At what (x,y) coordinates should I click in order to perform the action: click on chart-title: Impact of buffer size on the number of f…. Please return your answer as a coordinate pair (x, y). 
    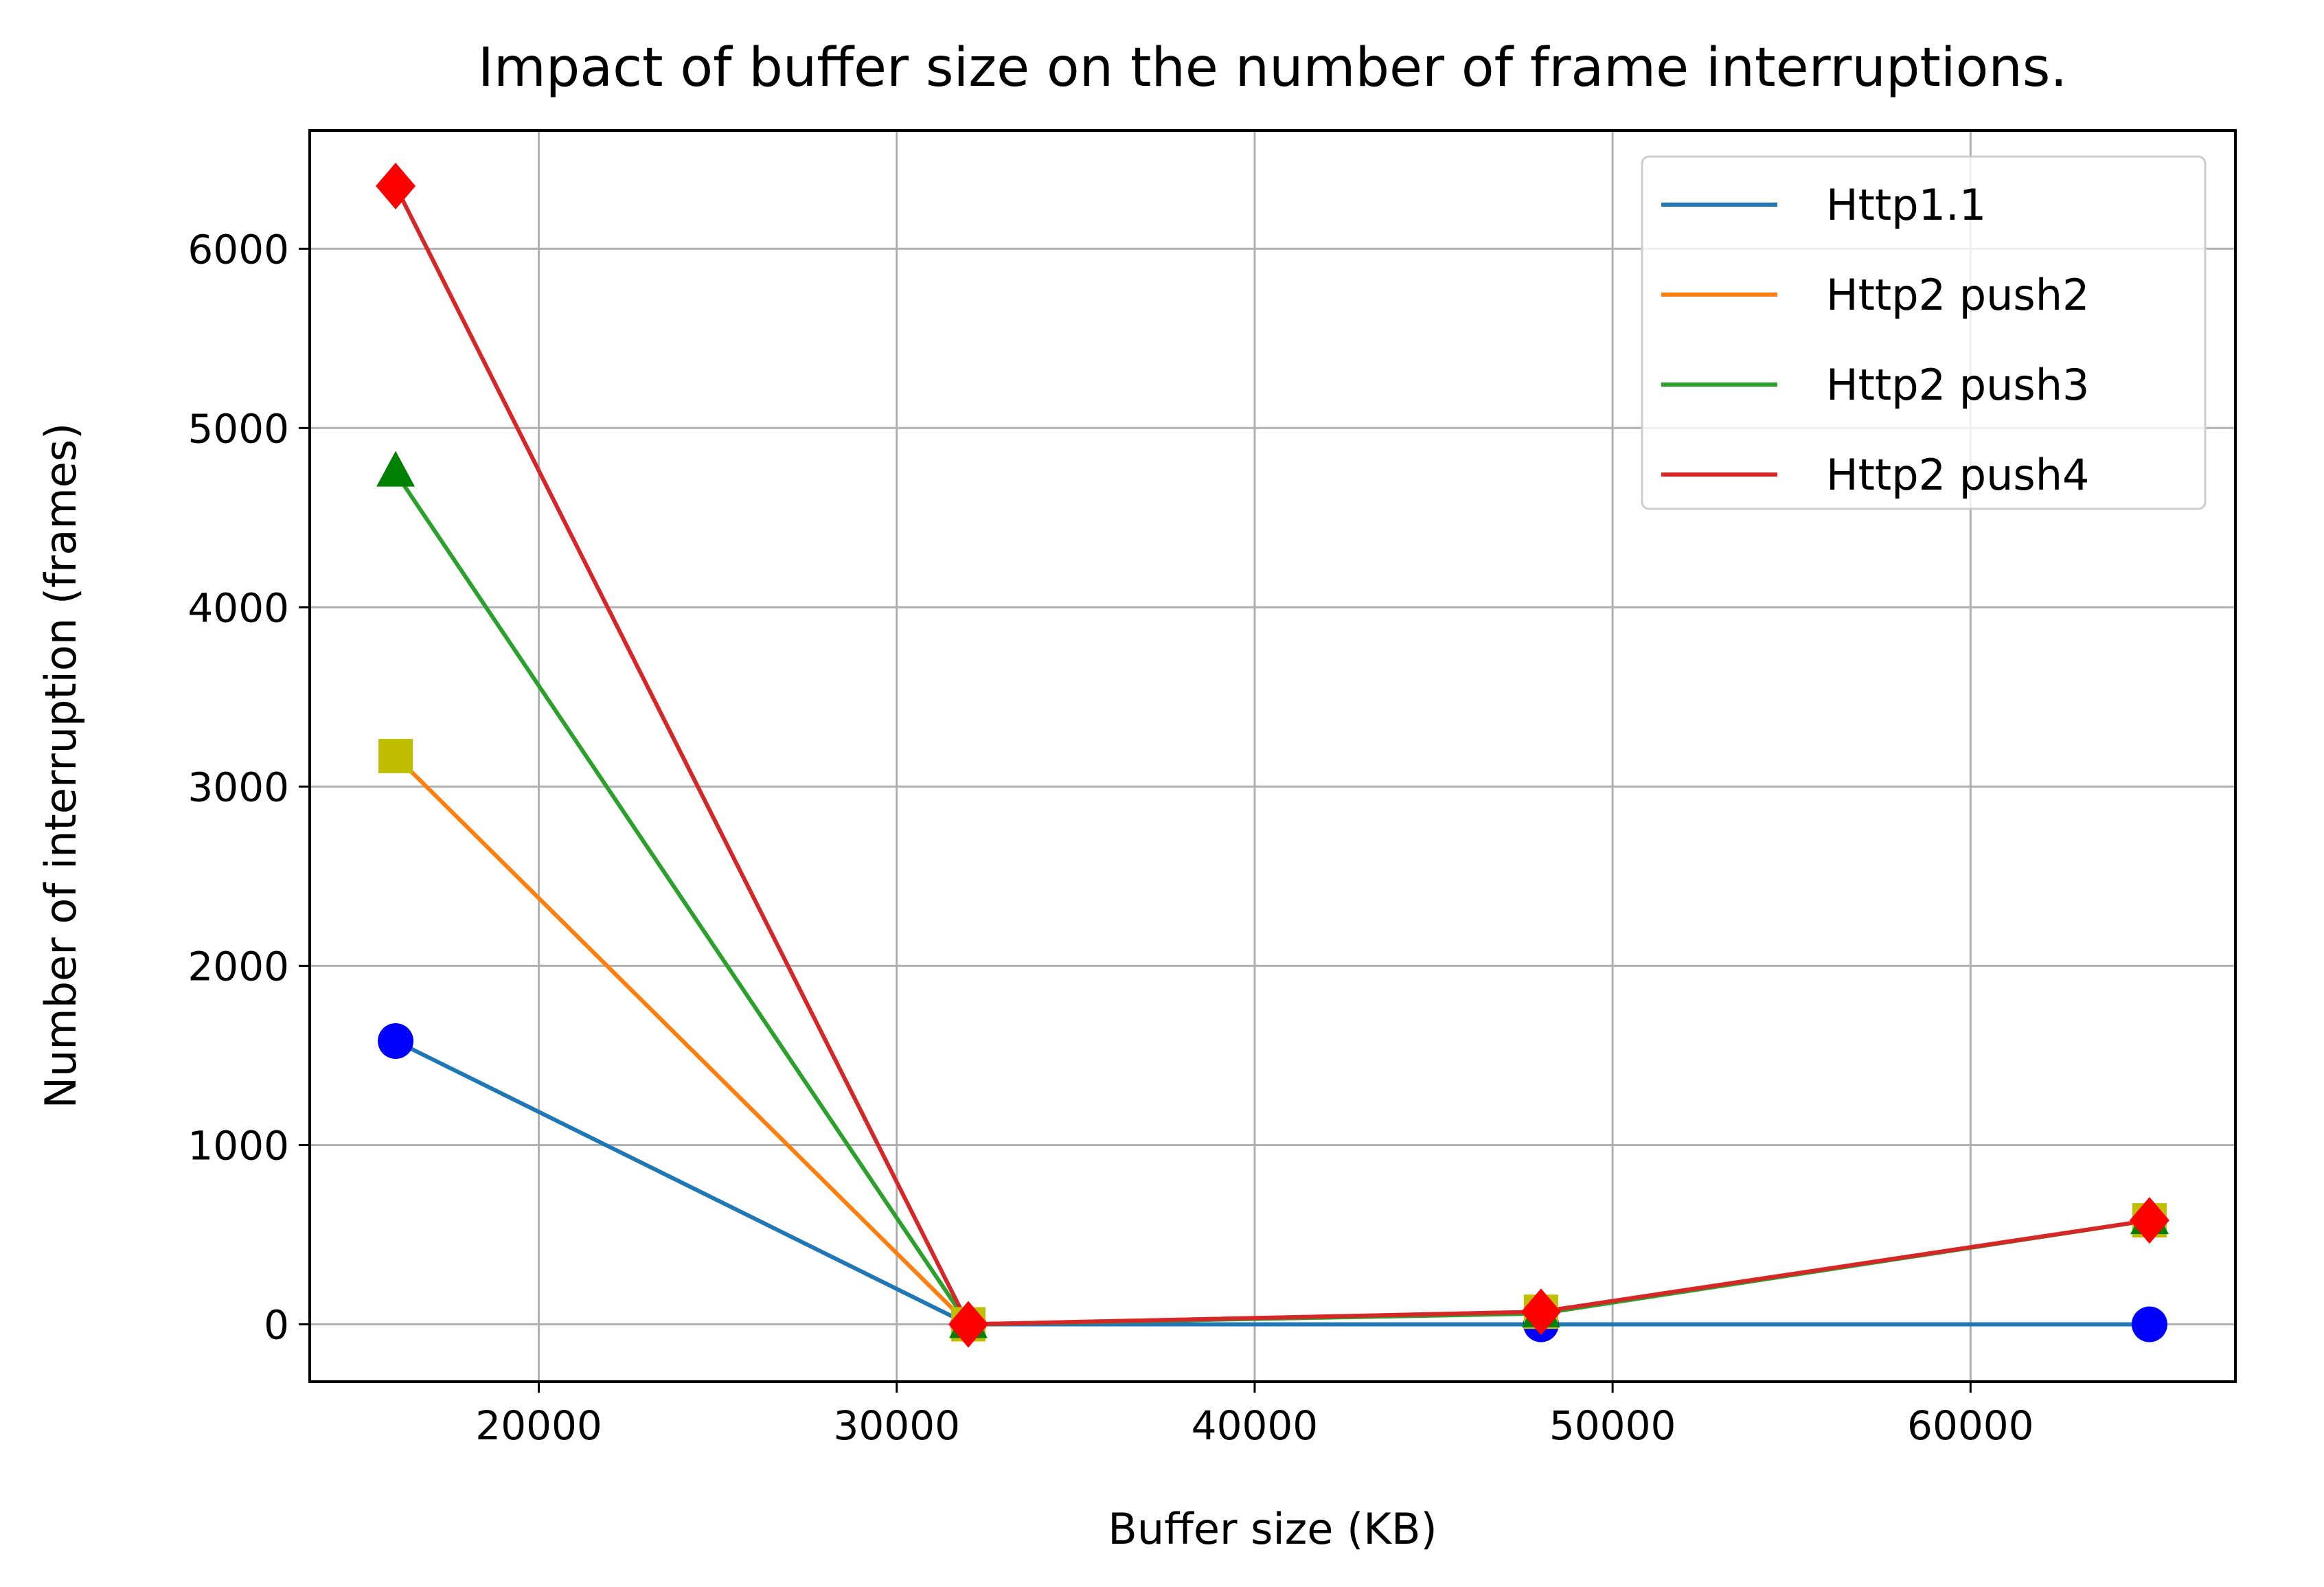
    Looking at the image, I should click on (1272, 68).